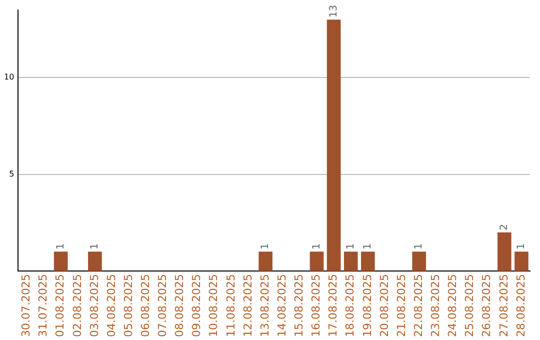 The image size is (540, 340). I want to click on data-label: 2, so click(504, 227).